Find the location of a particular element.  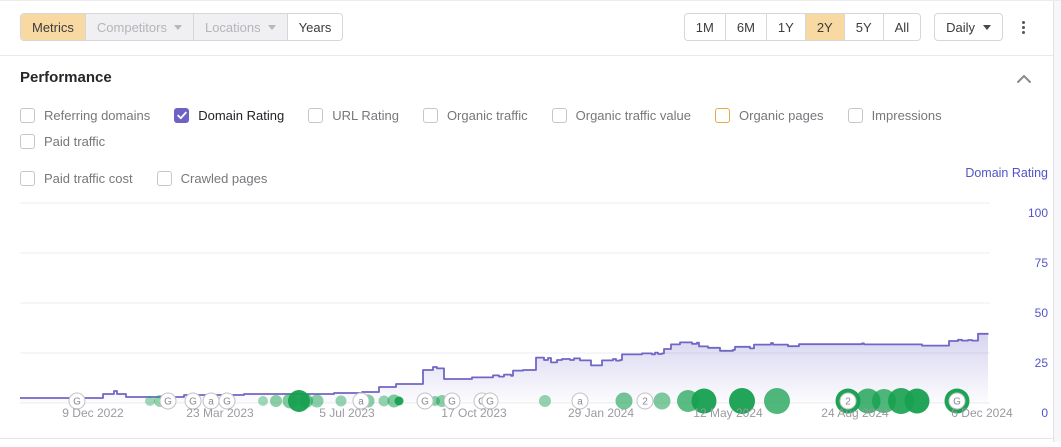

x-axis-tick: 6 Dec 2024 is located at coordinates (982, 413).